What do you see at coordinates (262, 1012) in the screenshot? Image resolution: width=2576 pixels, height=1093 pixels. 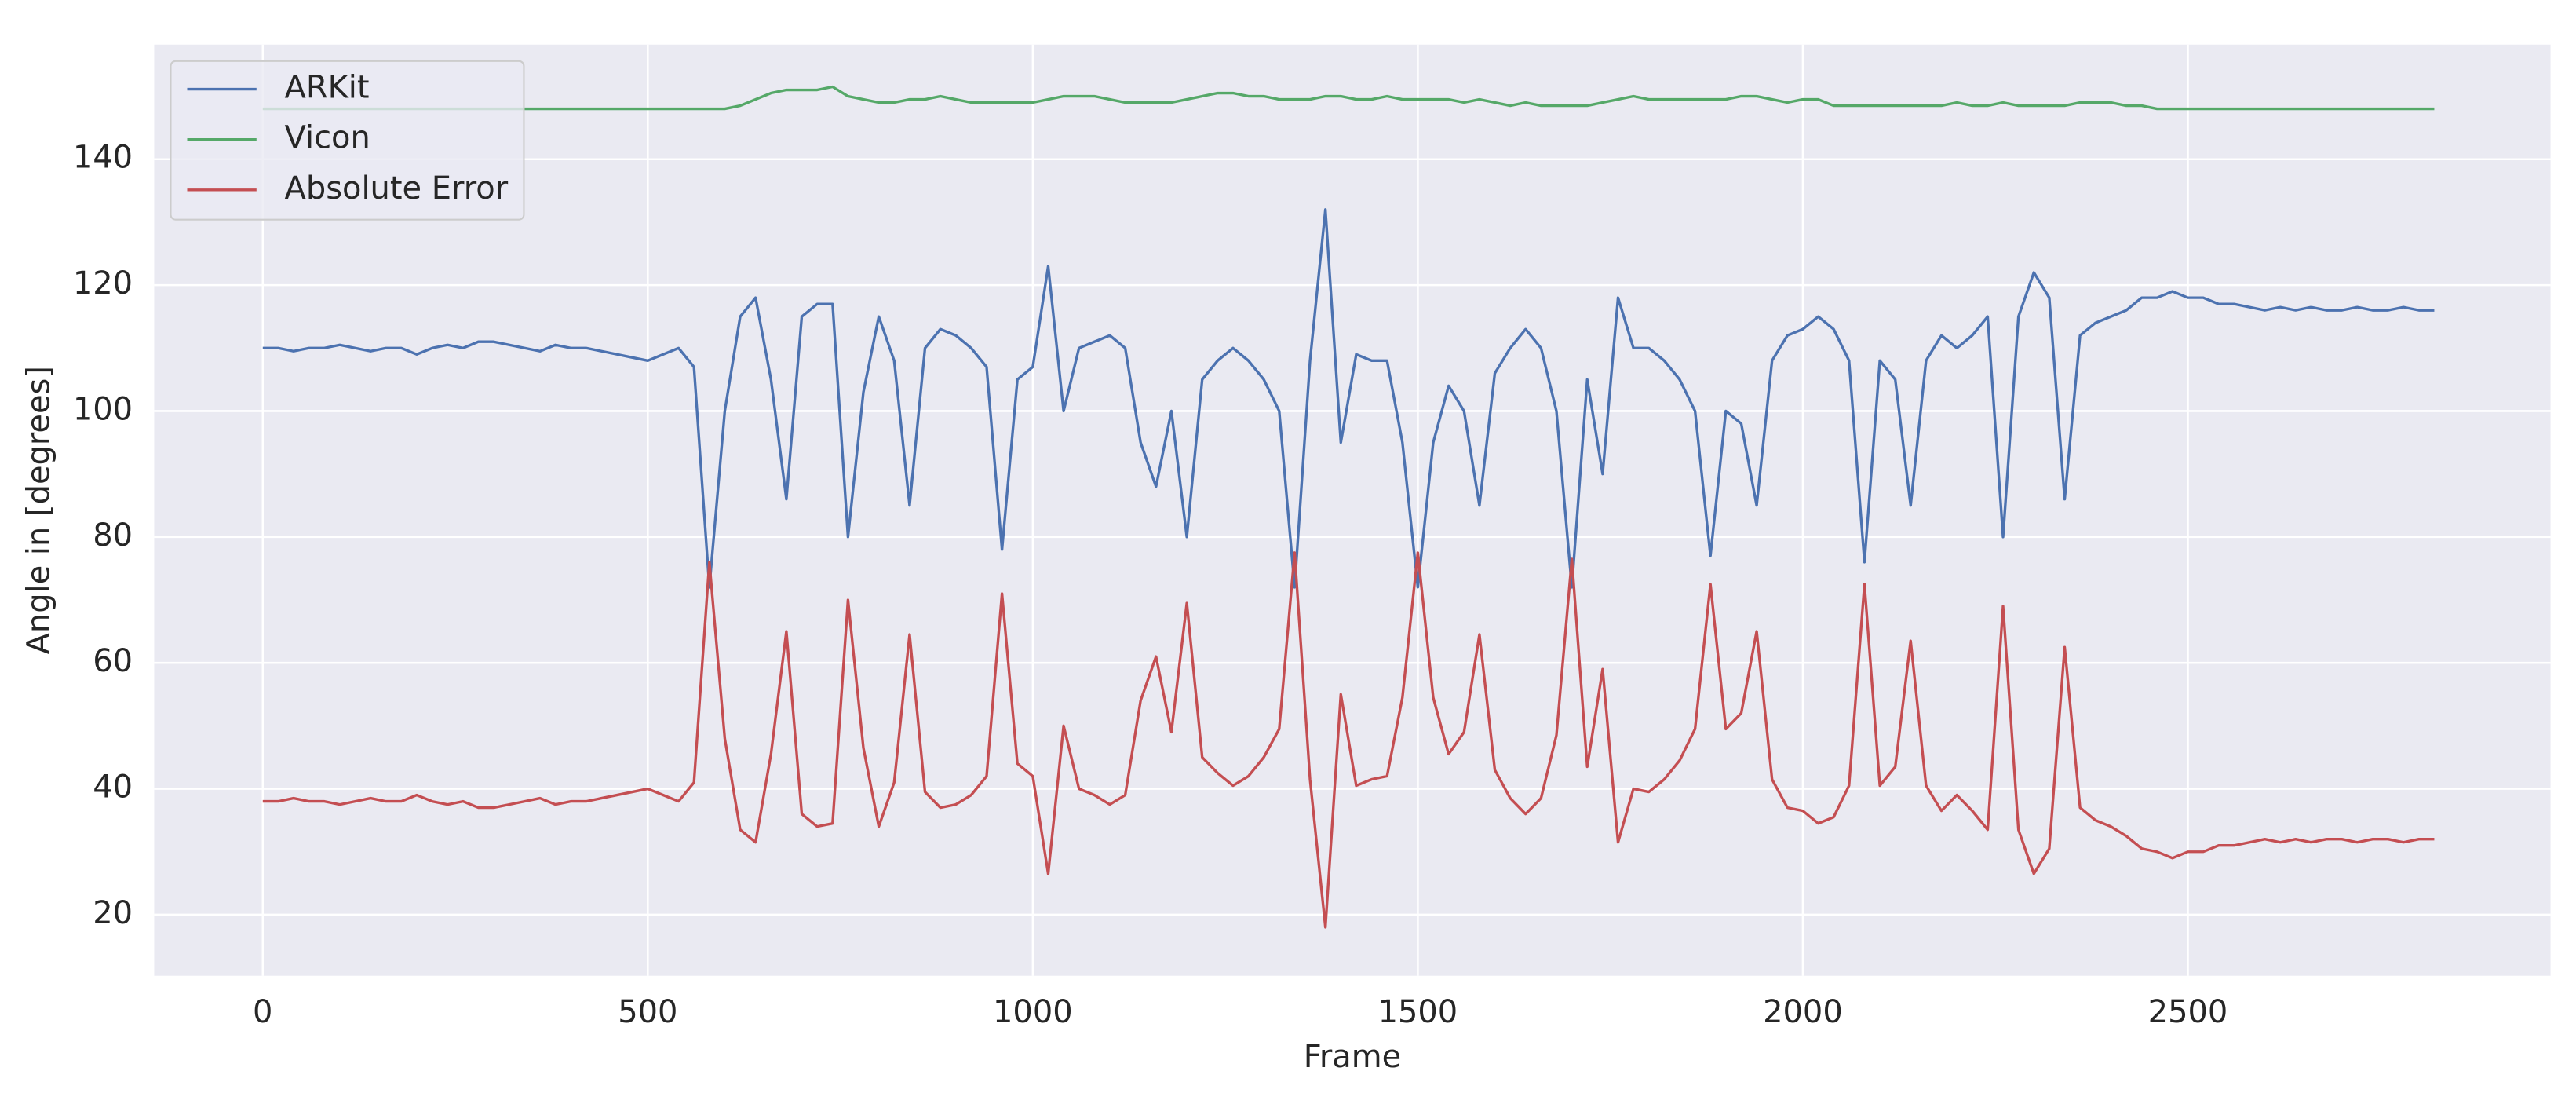 I see `x-tick-label: 0` at bounding box center [262, 1012].